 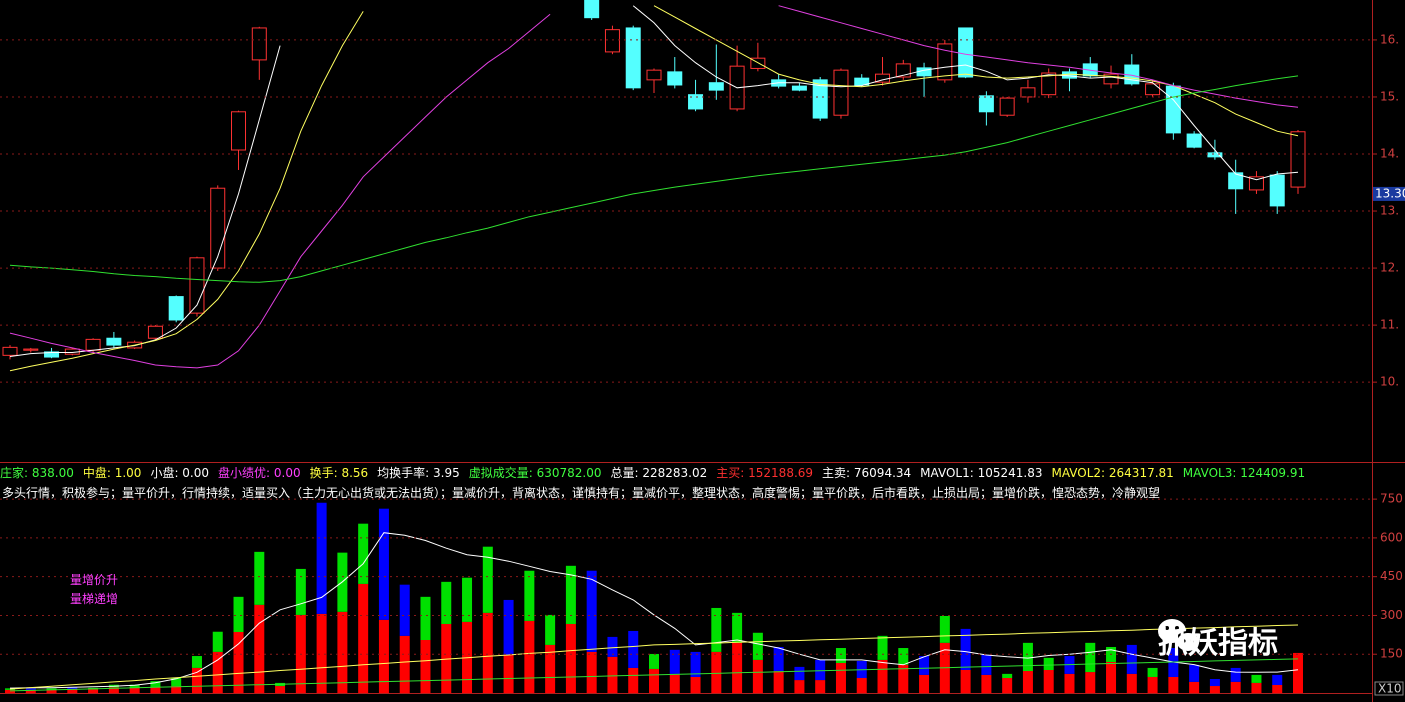 I want to click on last-price-box, so click(x=1389, y=193).